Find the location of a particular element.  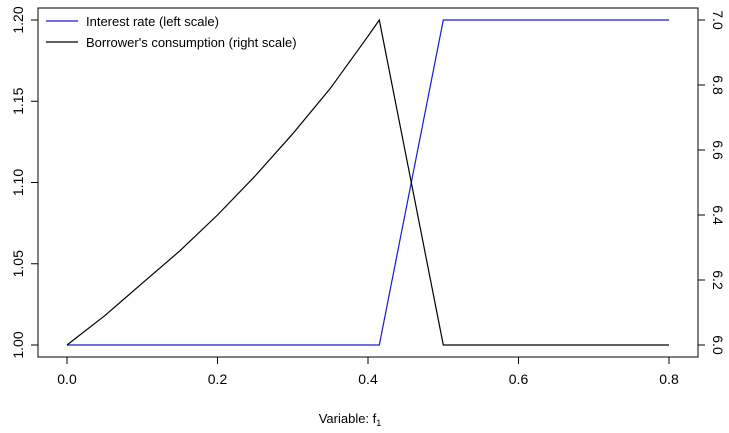

y-right-tick-label: 6.2 is located at coordinates (718, 280).